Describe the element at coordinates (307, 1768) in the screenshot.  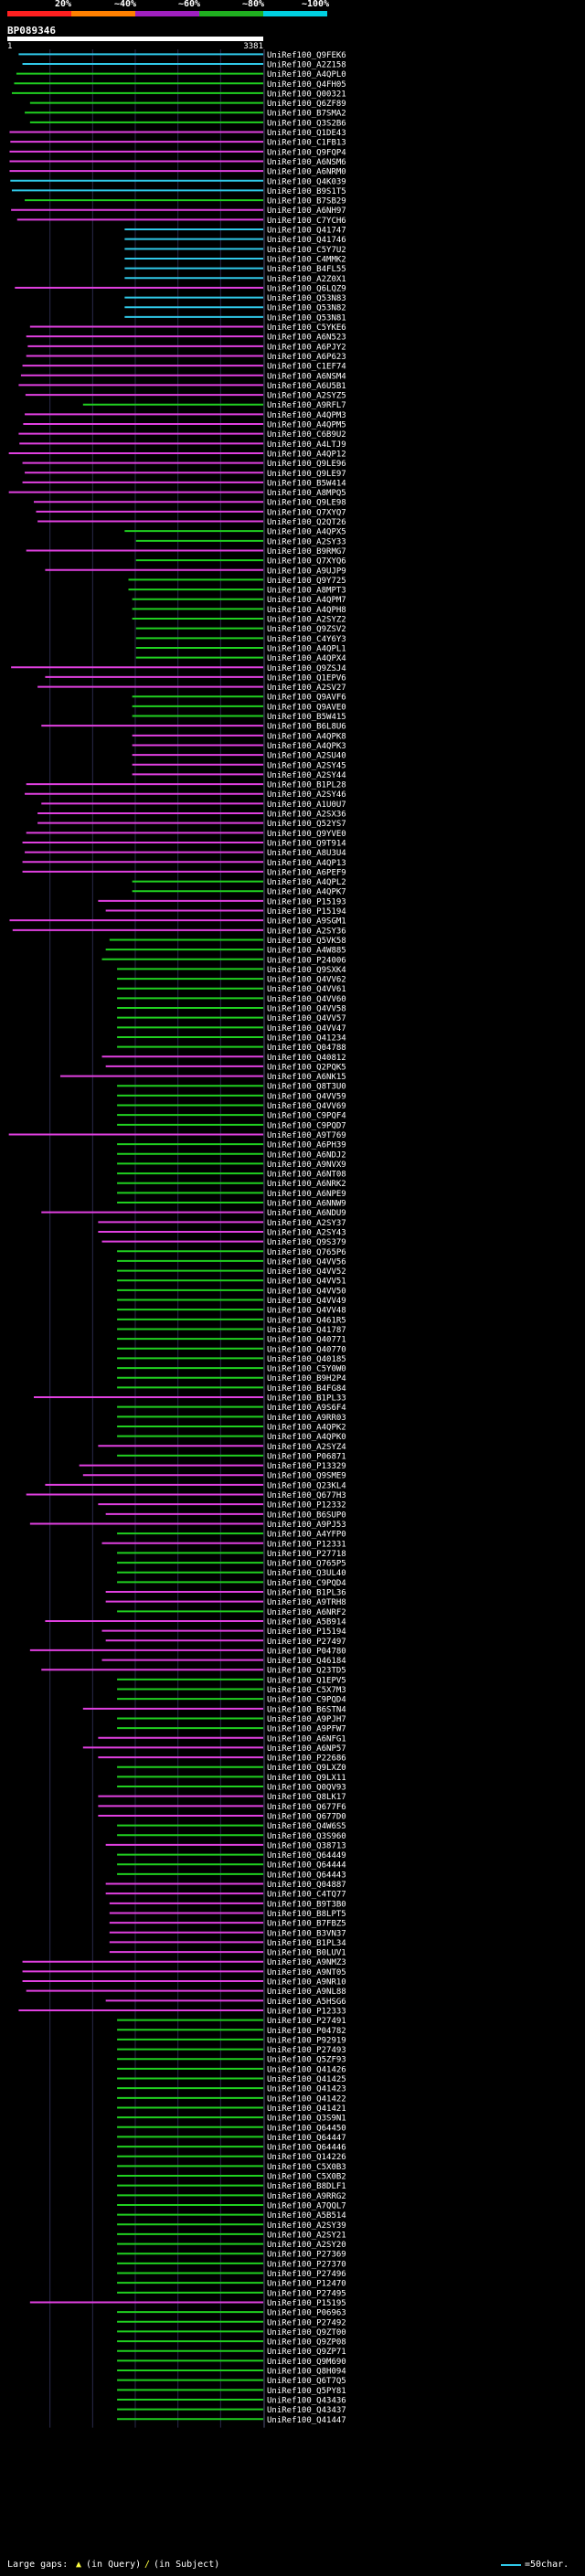
I see `hit-label: UniRef100_Q9LXZ0` at that location.